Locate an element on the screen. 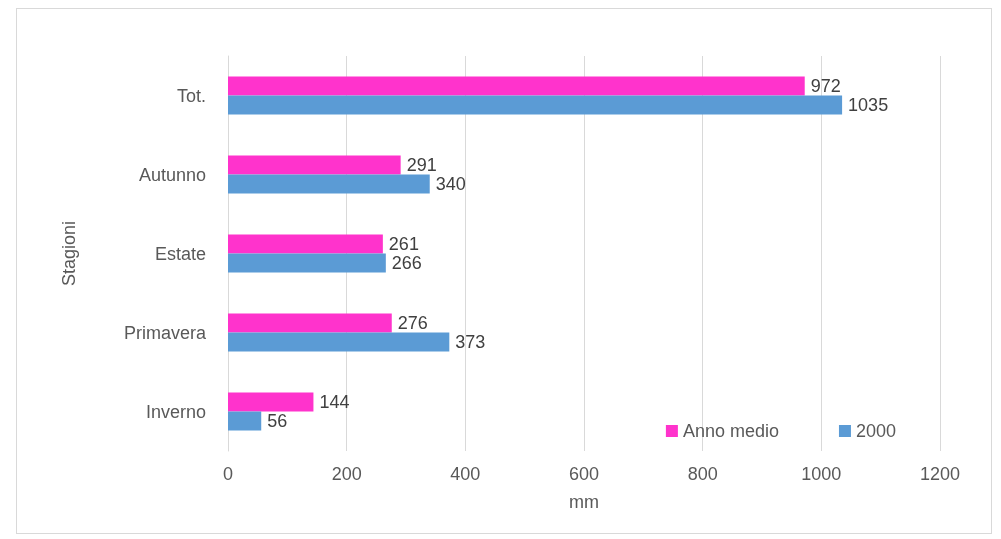 The image size is (1001, 539). legend-label: Anno medio is located at coordinates (730, 431).